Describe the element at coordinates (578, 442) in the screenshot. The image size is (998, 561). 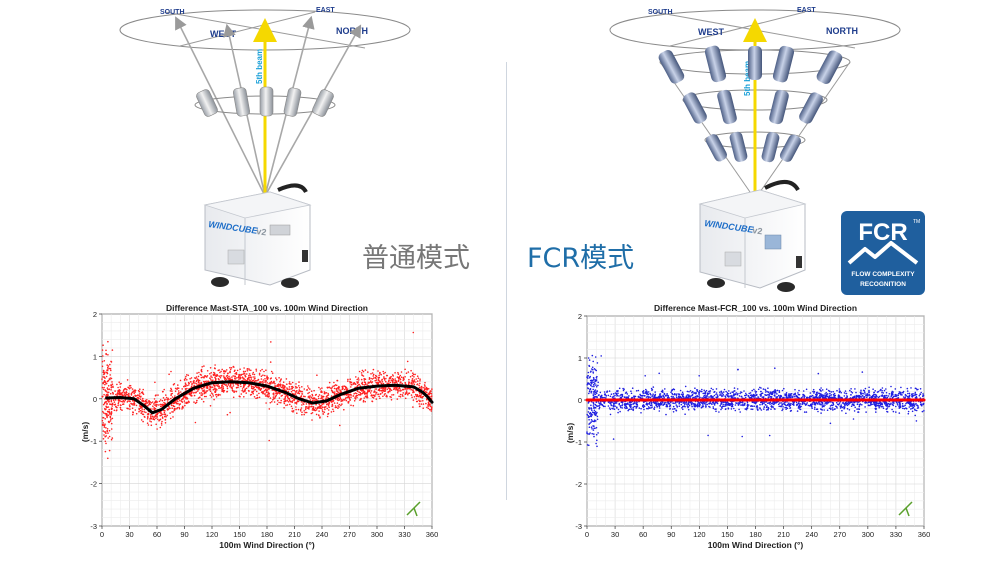
I see `y-tick-label: -1` at that location.